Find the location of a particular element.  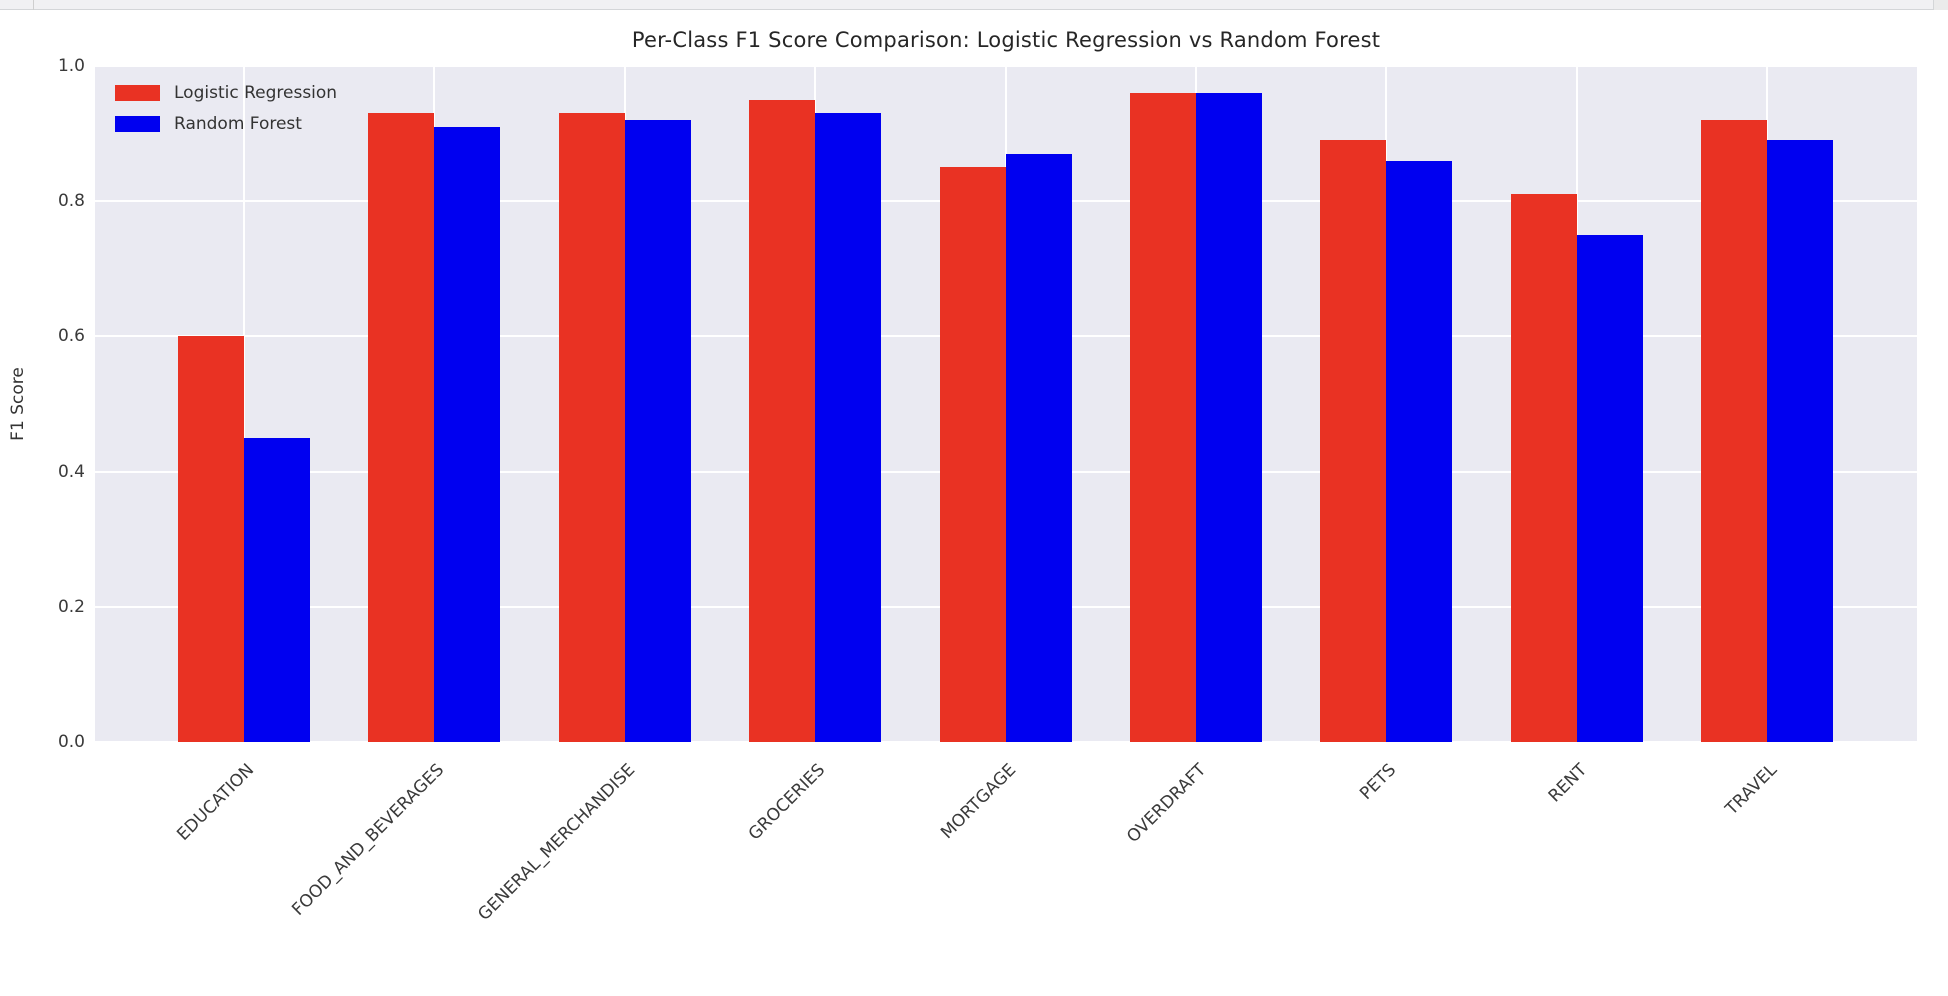

bar-food-and-beverages-random-forest is located at coordinates (467, 434).